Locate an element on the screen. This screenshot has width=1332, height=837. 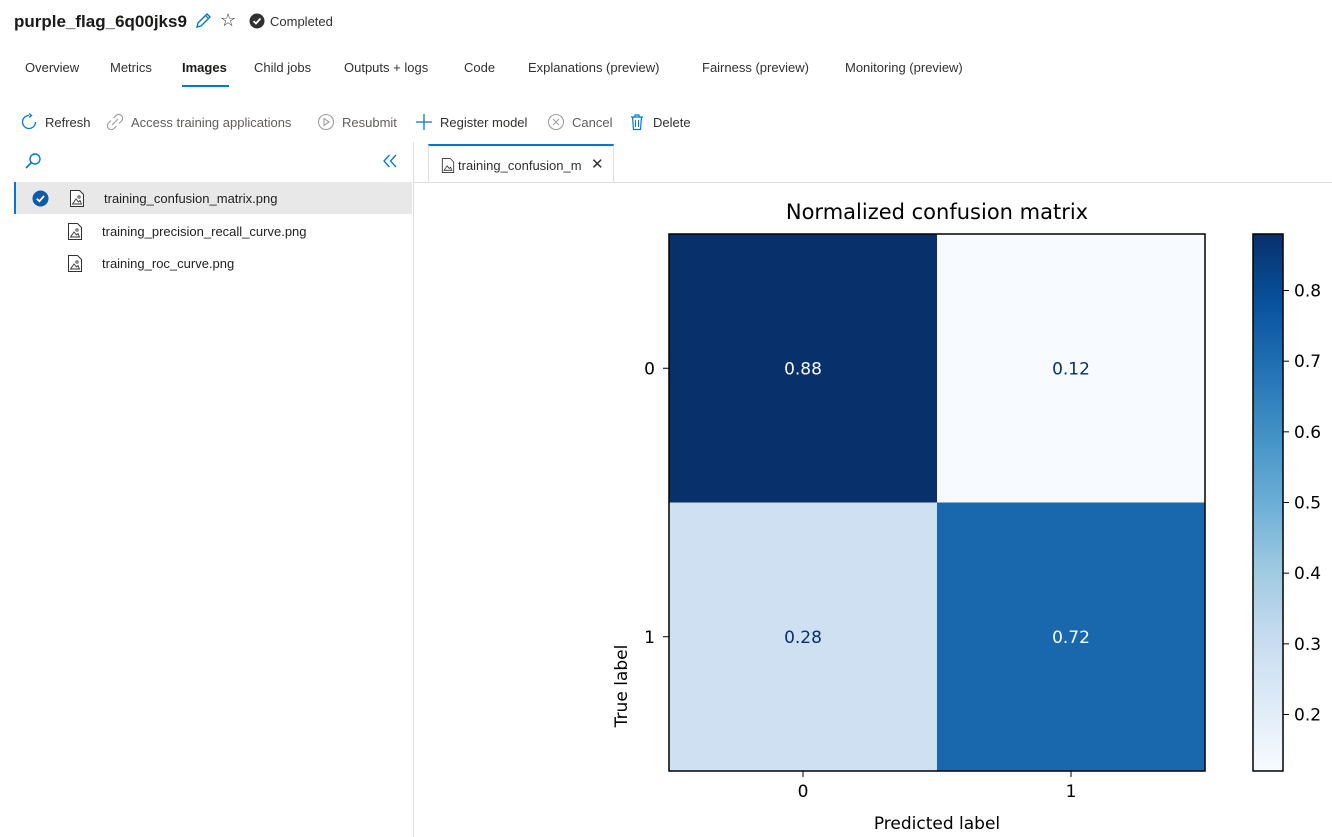
job-header: purple_flag_6q00jks9 ☆ Completed is located at coordinates (666, 22).